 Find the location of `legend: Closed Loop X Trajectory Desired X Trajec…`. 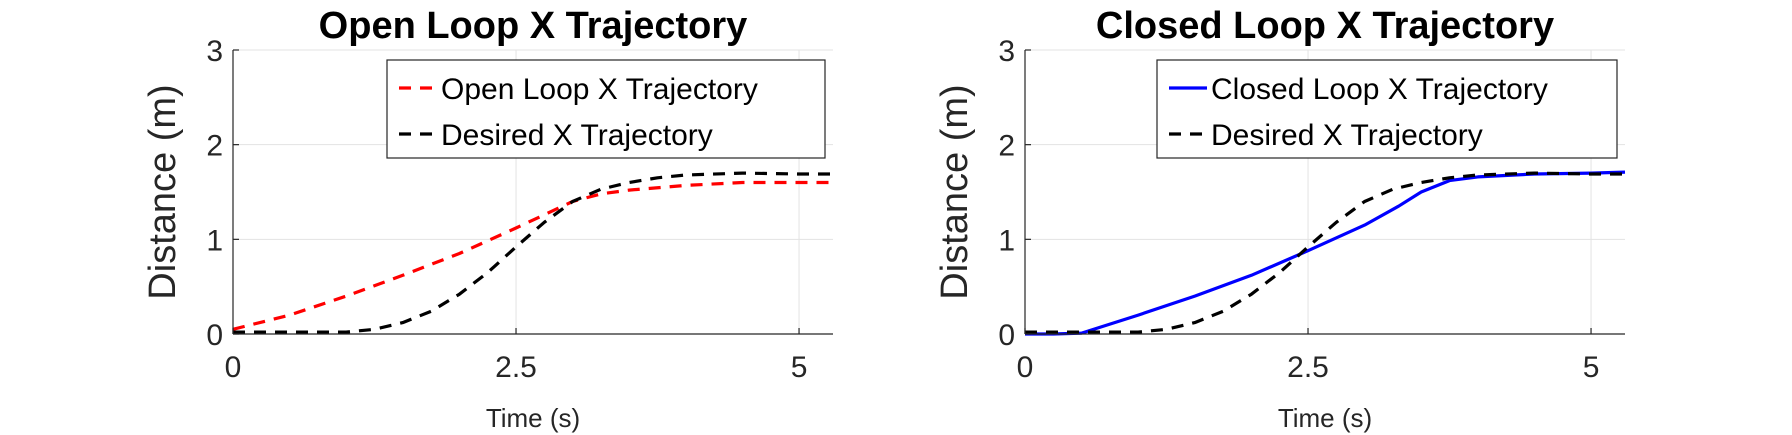

legend: Closed Loop X Trajectory Desired X Trajec… is located at coordinates (1387, 109).